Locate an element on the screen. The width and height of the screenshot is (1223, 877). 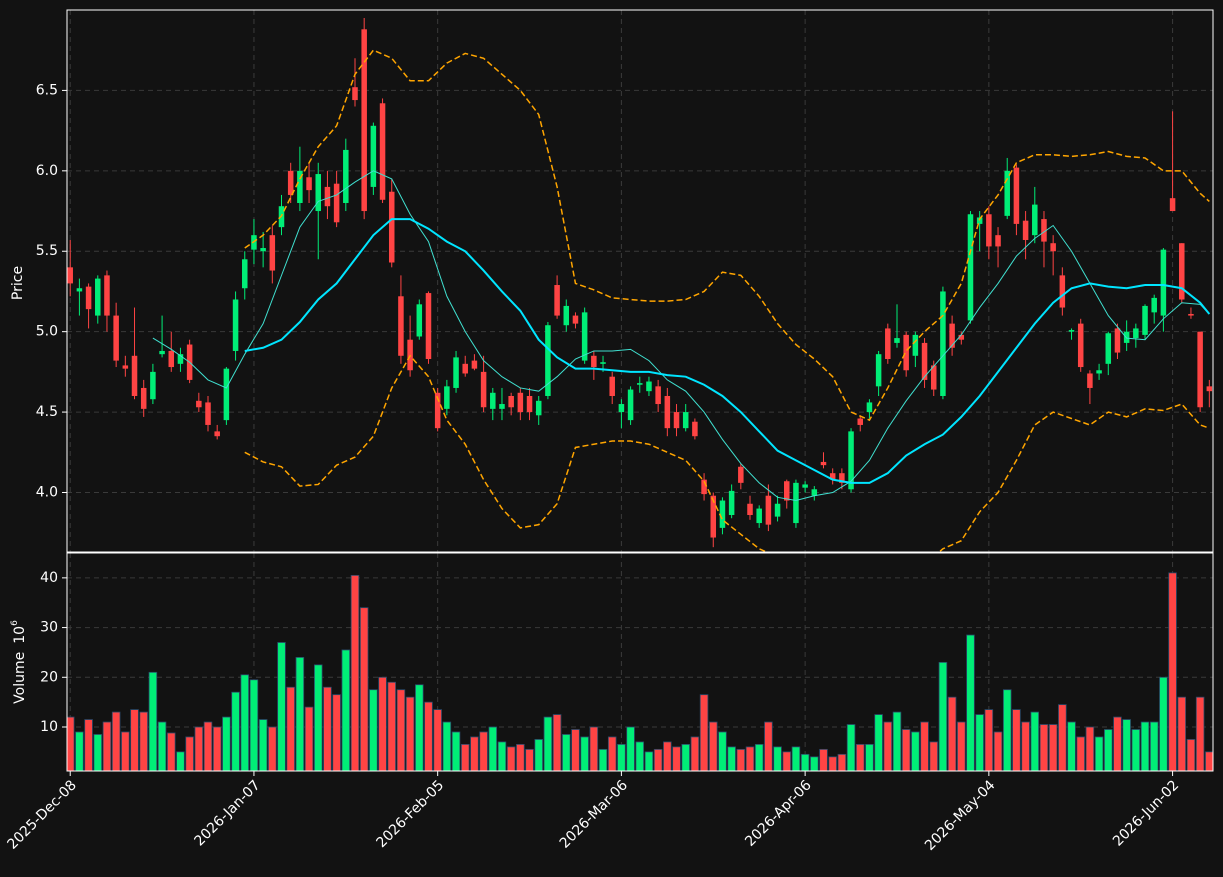
volume-tick-label: 20 is located at coordinates (49, 677).